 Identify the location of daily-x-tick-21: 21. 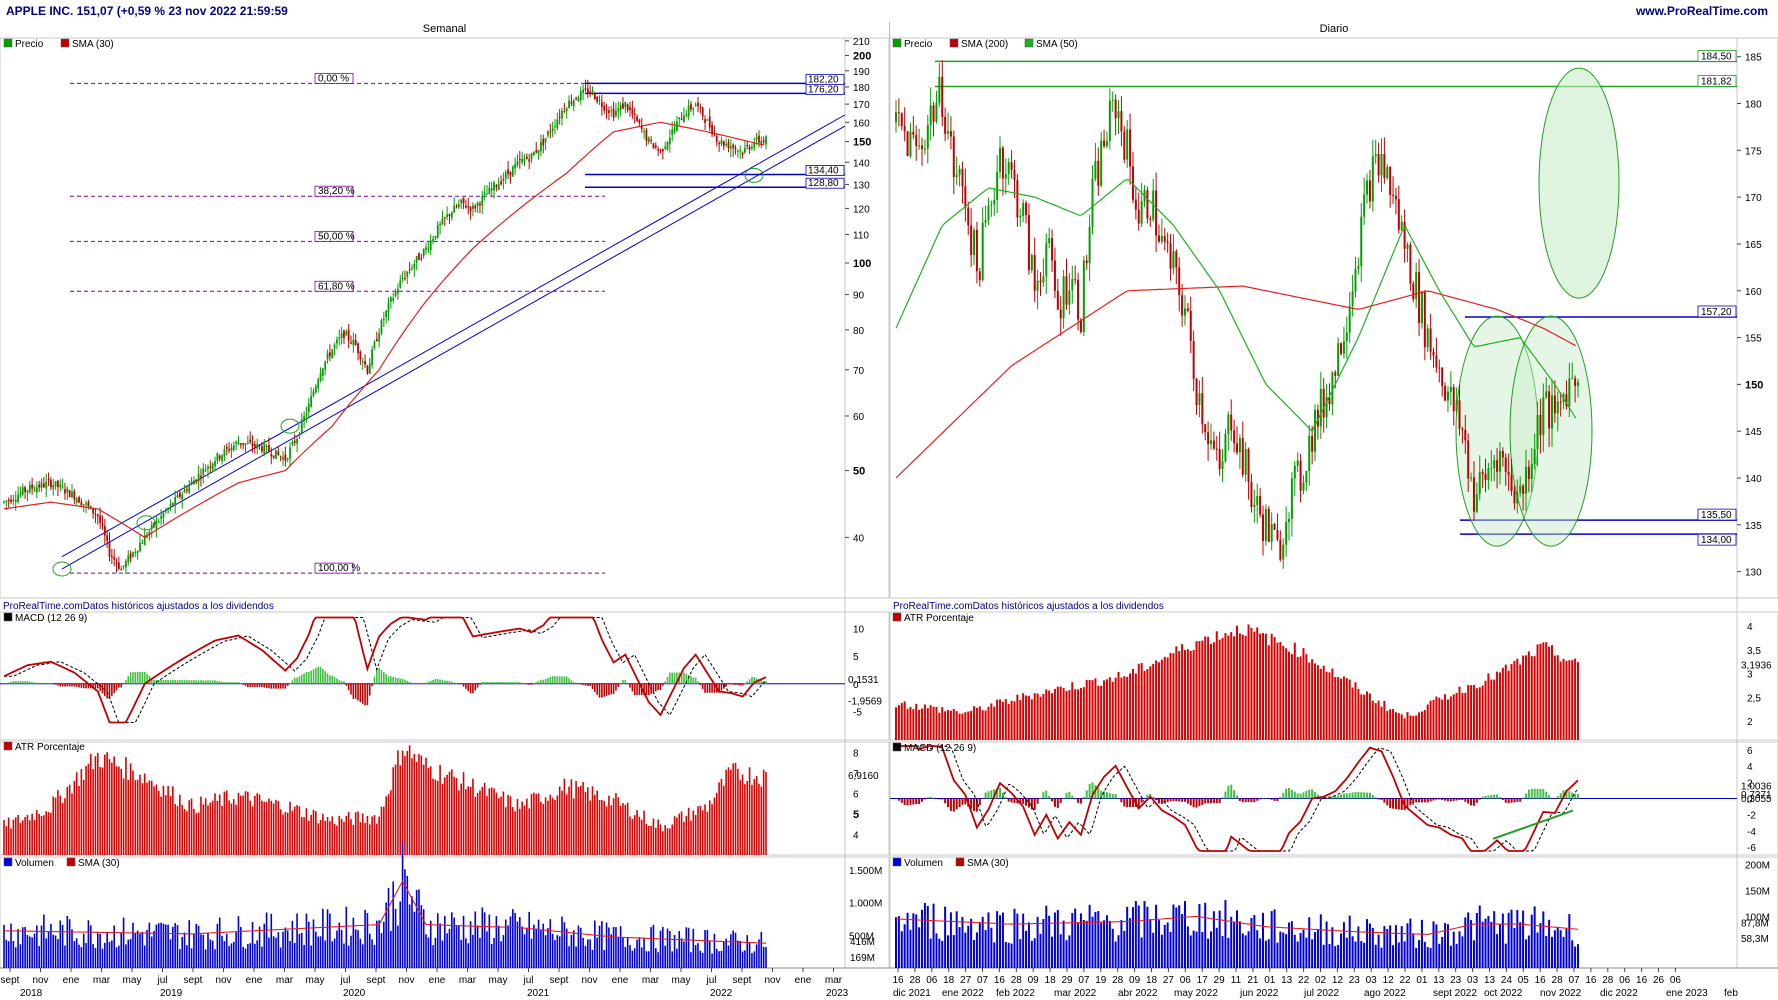
(1253, 980).